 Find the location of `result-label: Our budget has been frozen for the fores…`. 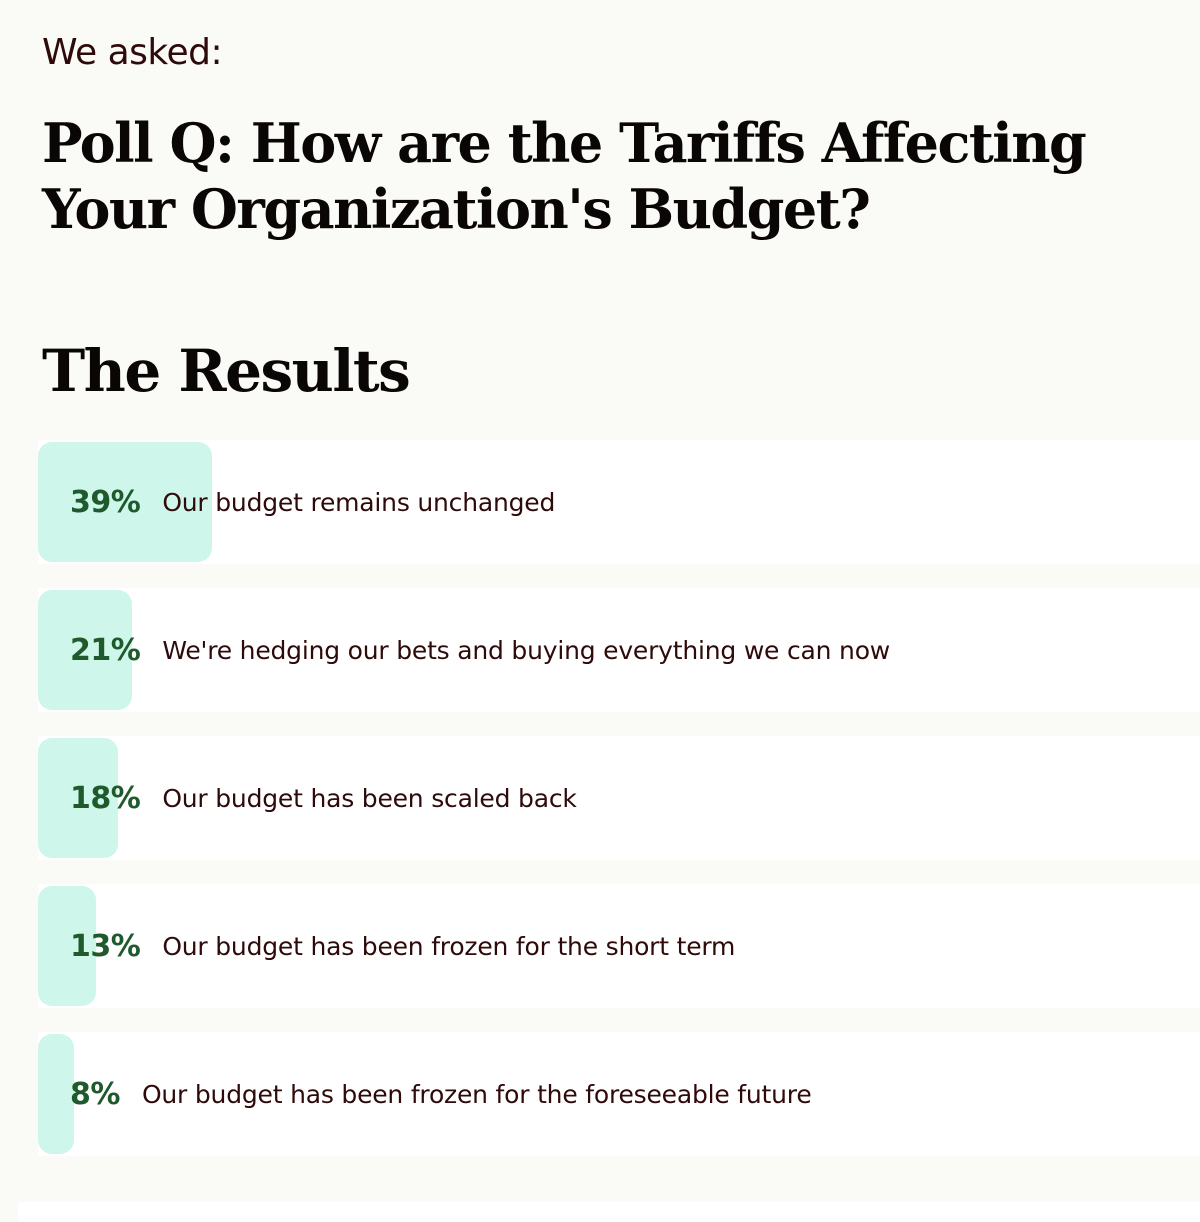

result-label: Our budget has been frozen for the fores… is located at coordinates (476, 1094).